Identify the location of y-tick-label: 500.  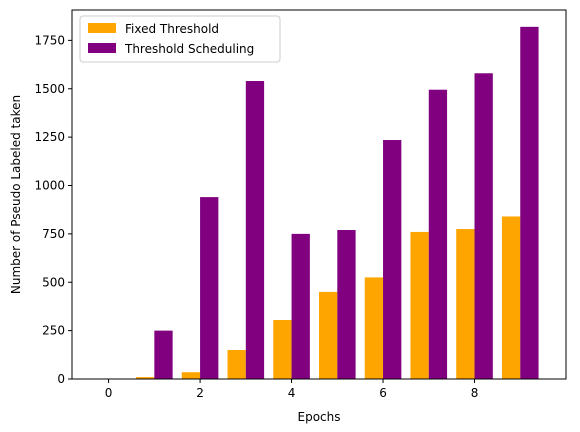
(53, 282).